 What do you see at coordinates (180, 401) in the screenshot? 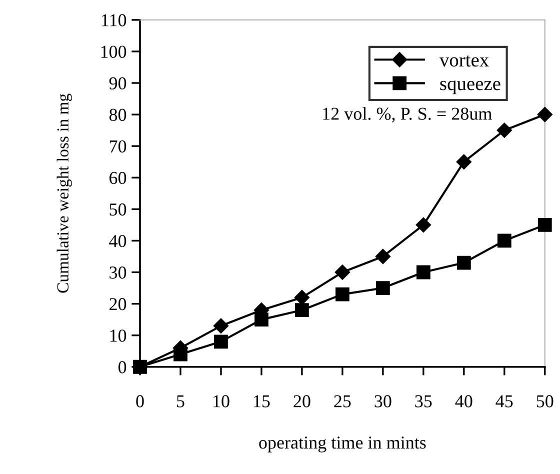
I see `x-tick-label: 5` at bounding box center [180, 401].